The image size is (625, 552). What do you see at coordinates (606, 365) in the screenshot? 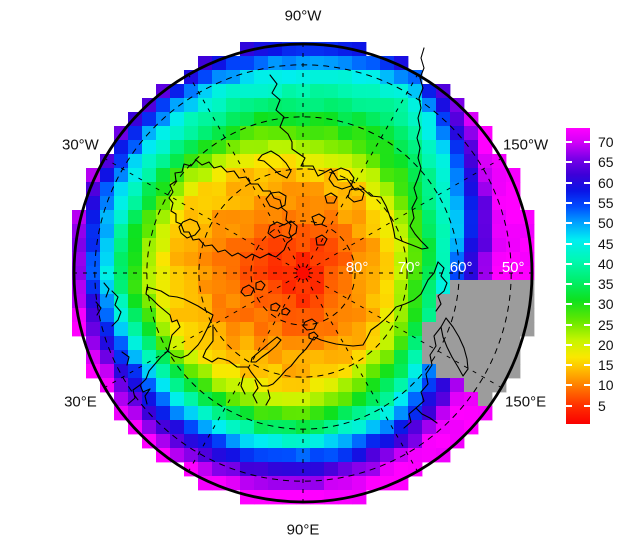
I see `colorbar-tick-label: 15` at bounding box center [606, 365].